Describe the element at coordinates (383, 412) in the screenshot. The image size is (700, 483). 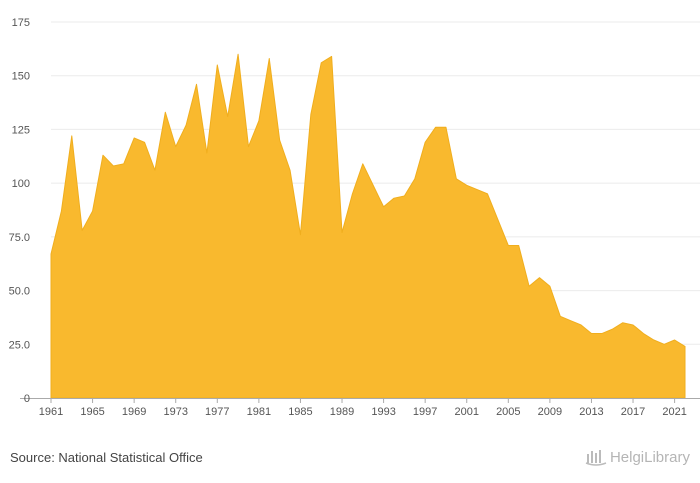
I see `x-tick-label: 1993` at that location.